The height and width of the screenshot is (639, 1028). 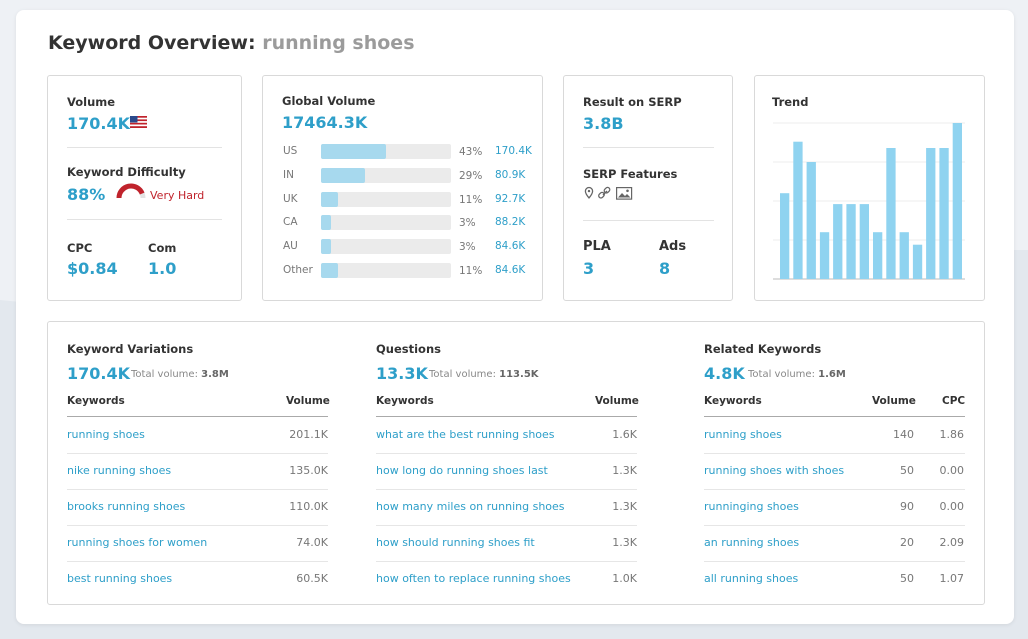 I want to click on kd-value: 88%, so click(x=86, y=194).